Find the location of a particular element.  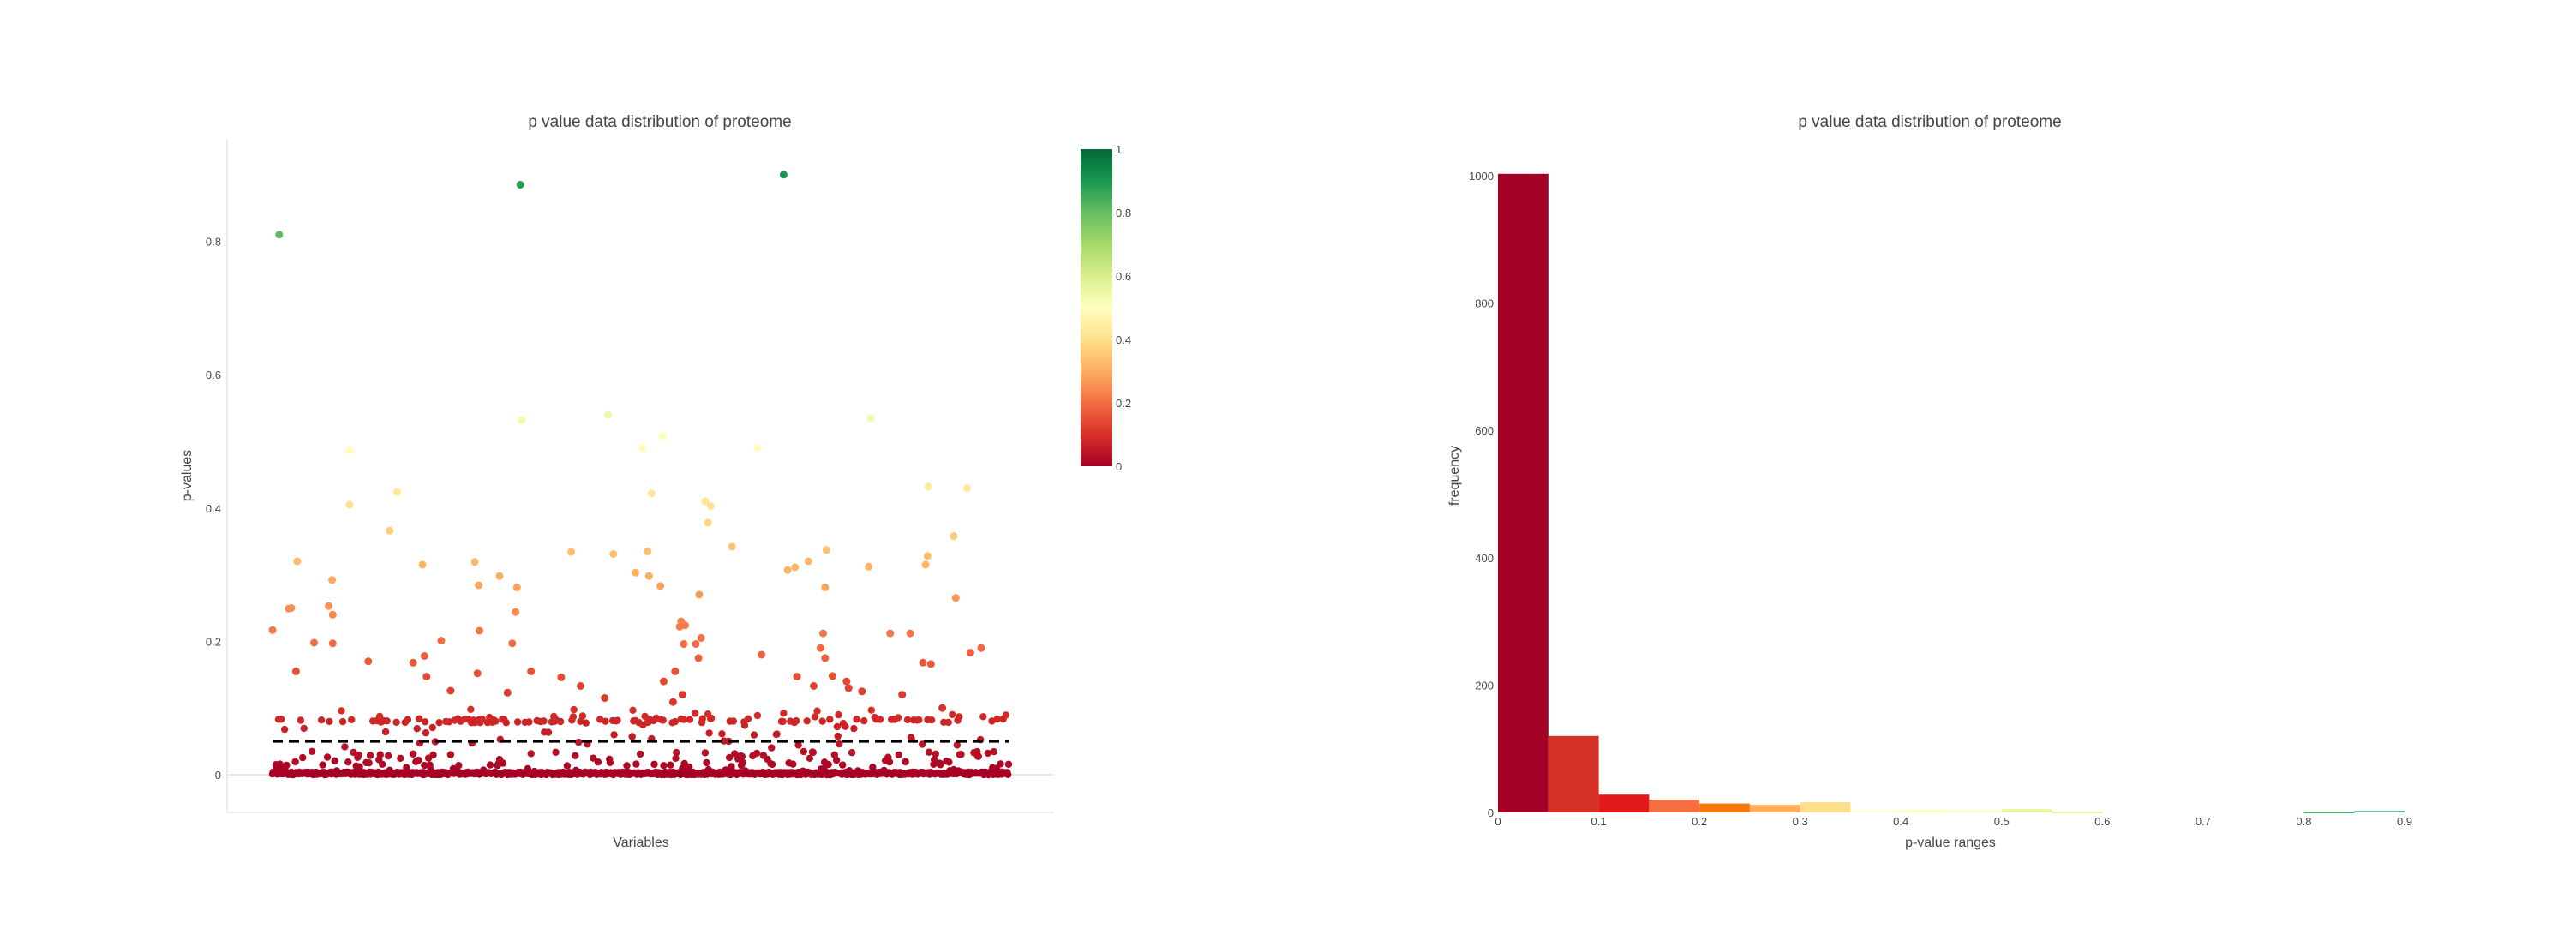

colorbar-tick-label: 0.8 is located at coordinates (1123, 213).